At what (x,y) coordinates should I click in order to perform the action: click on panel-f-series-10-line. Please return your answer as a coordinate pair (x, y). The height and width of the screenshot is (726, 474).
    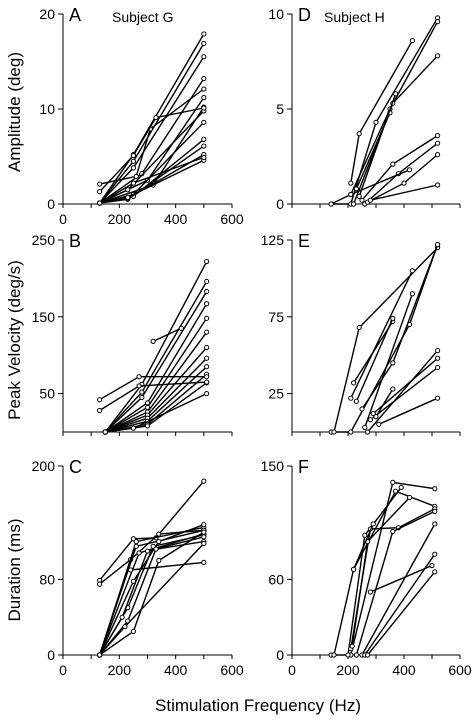
    Looking at the image, I should click on (401, 578).